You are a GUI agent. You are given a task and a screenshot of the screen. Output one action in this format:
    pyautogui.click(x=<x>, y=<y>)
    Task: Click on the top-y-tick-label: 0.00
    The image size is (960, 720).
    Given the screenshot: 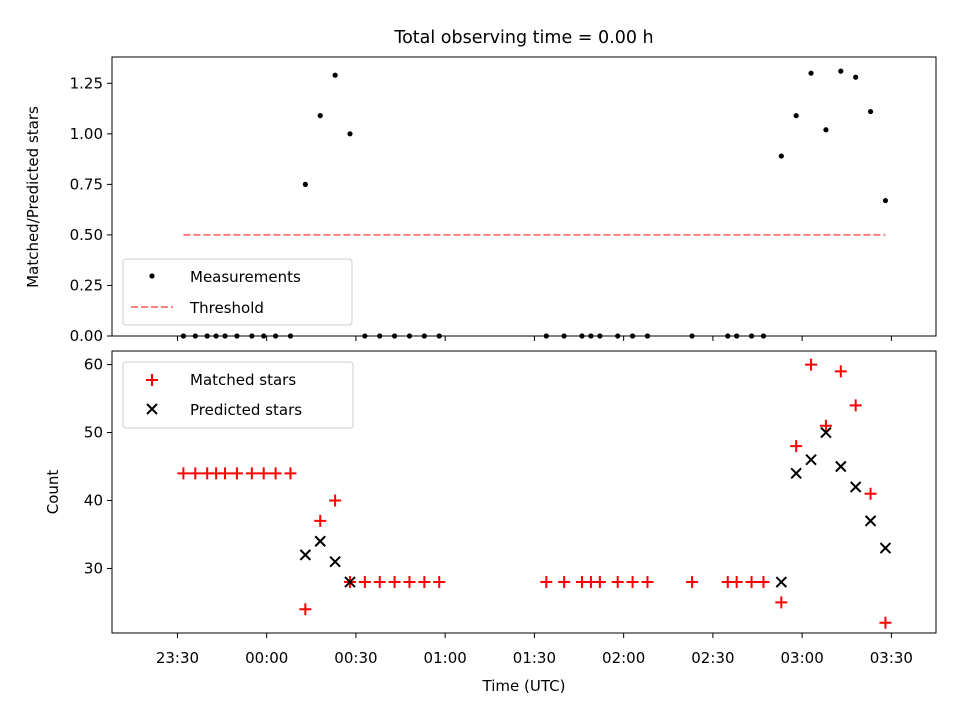 What is the action you would take?
    pyautogui.click(x=86, y=336)
    